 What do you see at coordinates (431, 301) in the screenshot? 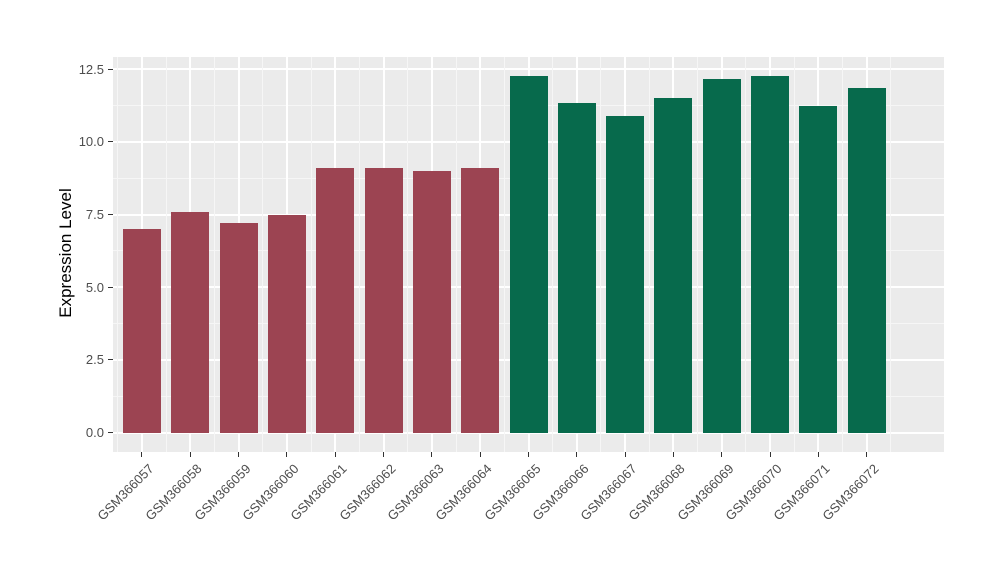
I see `bar-GSM366063` at bounding box center [431, 301].